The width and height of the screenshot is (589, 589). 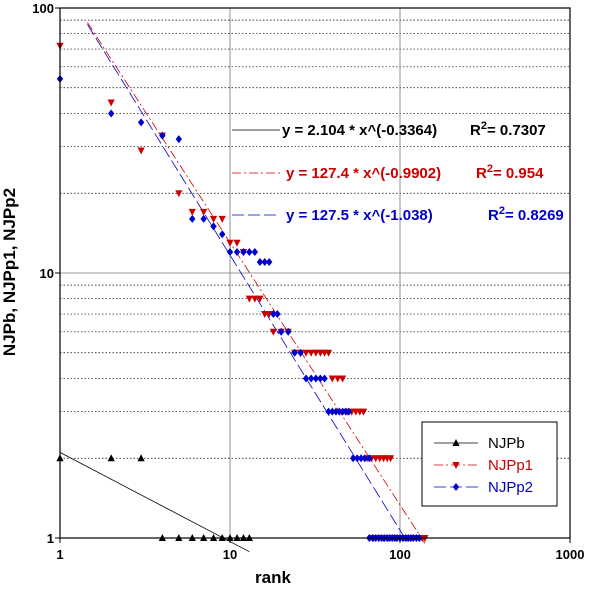 I want to click on x-tick-label: 10, so click(x=230, y=554).